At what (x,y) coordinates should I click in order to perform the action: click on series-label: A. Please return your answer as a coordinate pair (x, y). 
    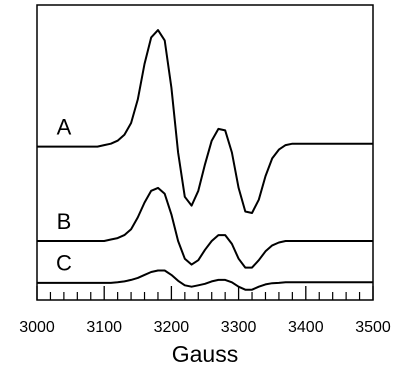
    Looking at the image, I should click on (64, 126).